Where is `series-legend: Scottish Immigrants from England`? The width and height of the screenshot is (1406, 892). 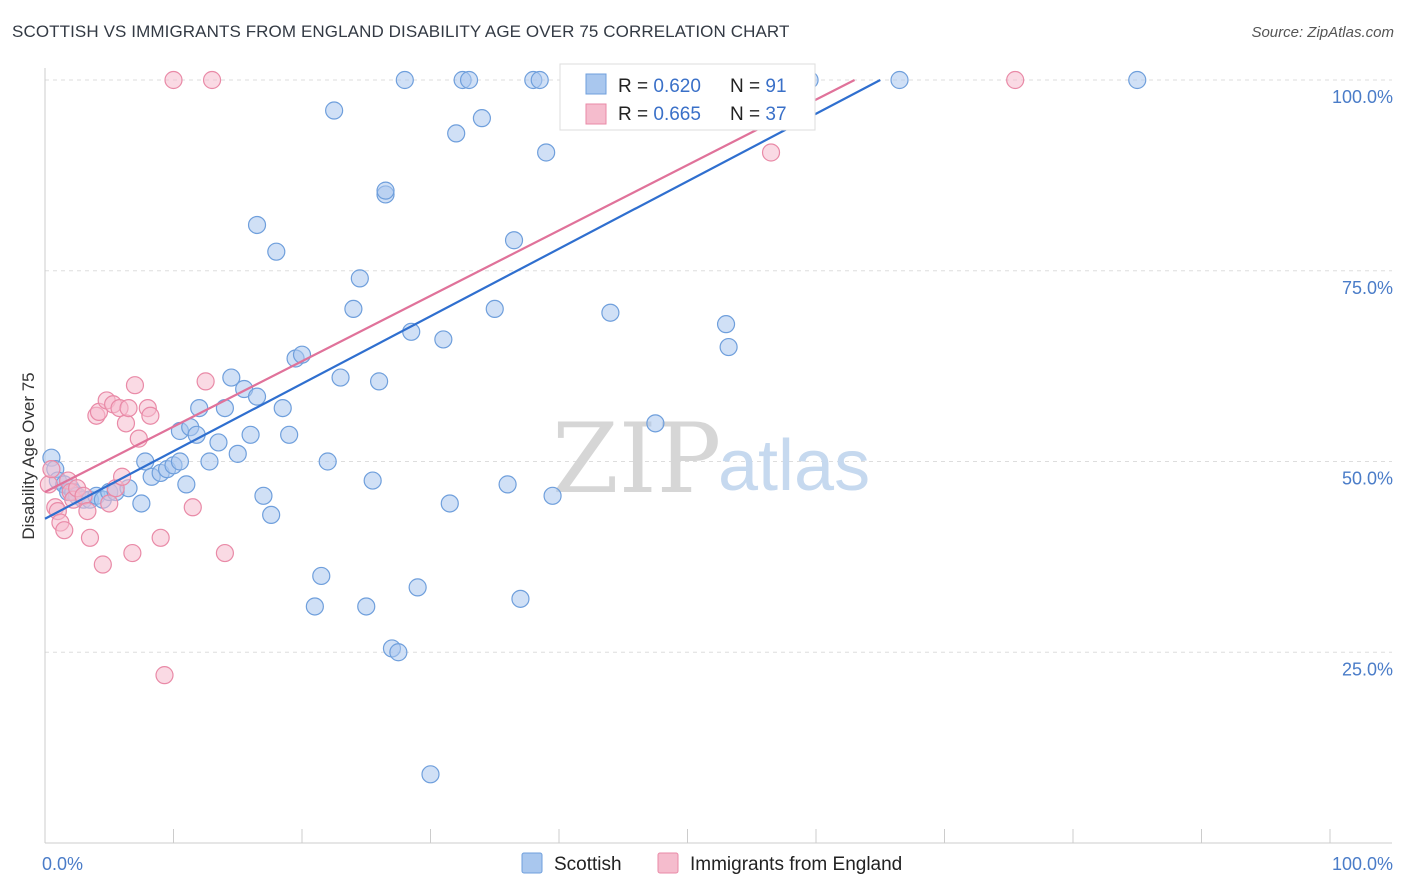 series-legend: Scottish Immigrants from England is located at coordinates (711, 863).